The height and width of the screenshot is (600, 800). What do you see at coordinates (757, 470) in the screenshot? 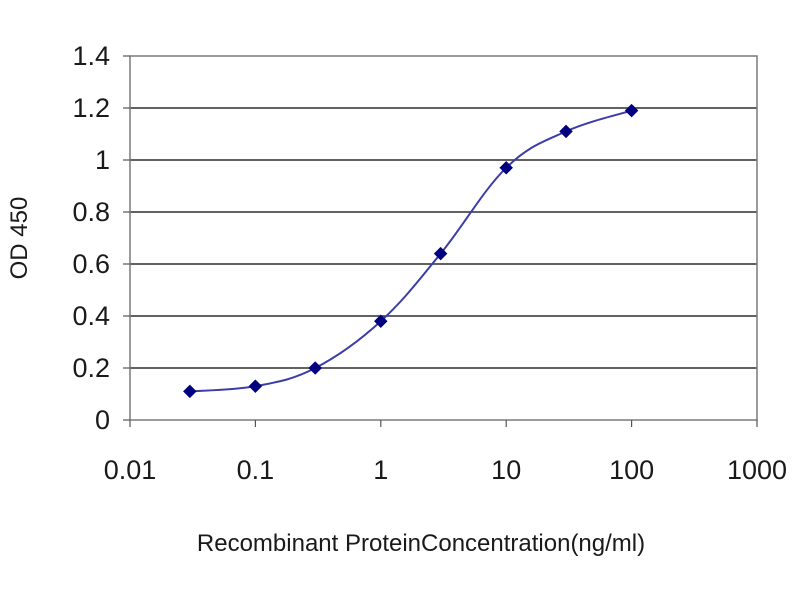
I see `x-tick-label: 1000` at bounding box center [757, 470].